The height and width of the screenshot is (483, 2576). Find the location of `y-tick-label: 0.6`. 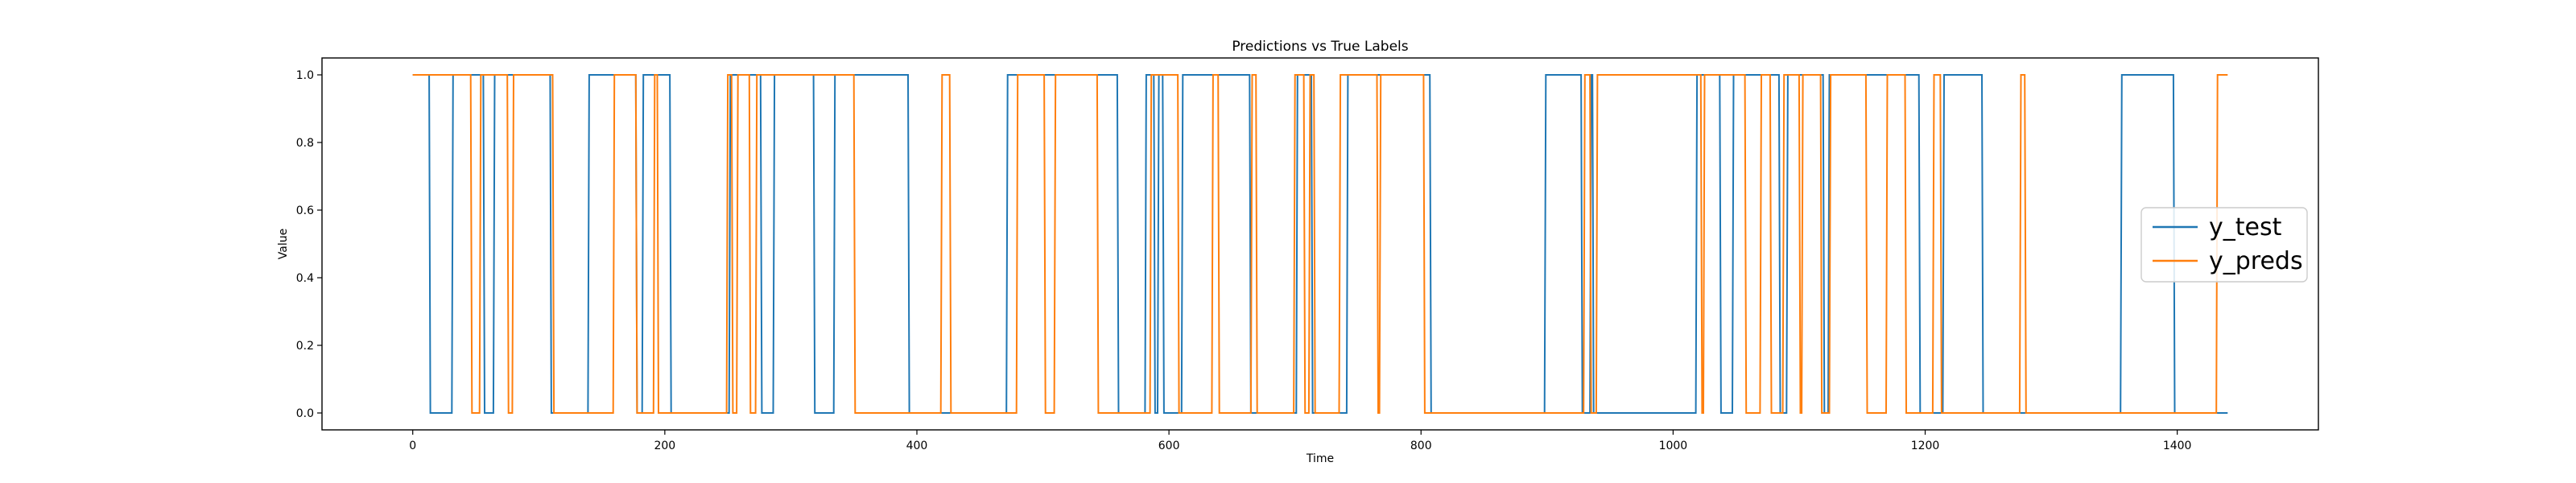

y-tick-label: 0.6 is located at coordinates (305, 211).